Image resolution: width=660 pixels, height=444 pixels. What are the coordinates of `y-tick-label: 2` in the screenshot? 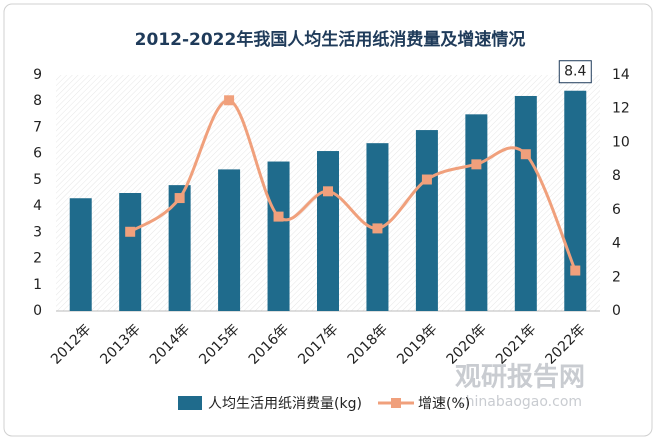 It's located at (37, 259).